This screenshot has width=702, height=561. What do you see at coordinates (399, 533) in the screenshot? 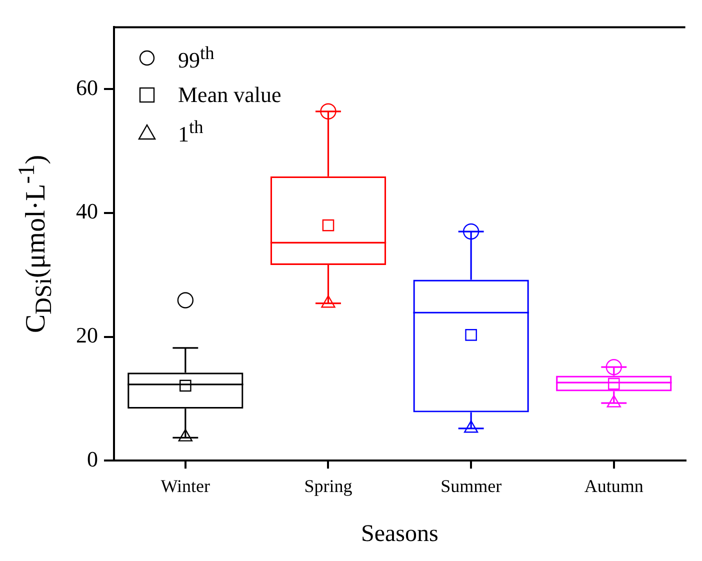
I see `x-axis-title: Seasons` at bounding box center [399, 533].